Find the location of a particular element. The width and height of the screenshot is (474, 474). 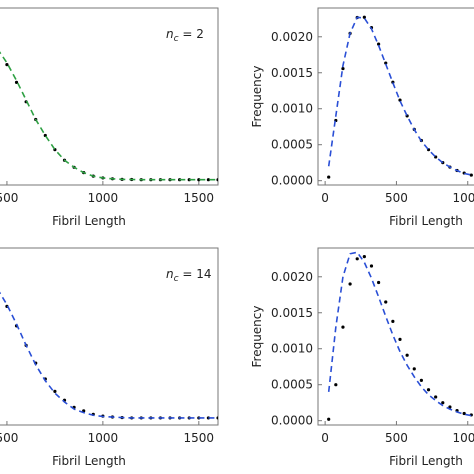

annotation: nc = 14 is located at coordinates (189, 275).